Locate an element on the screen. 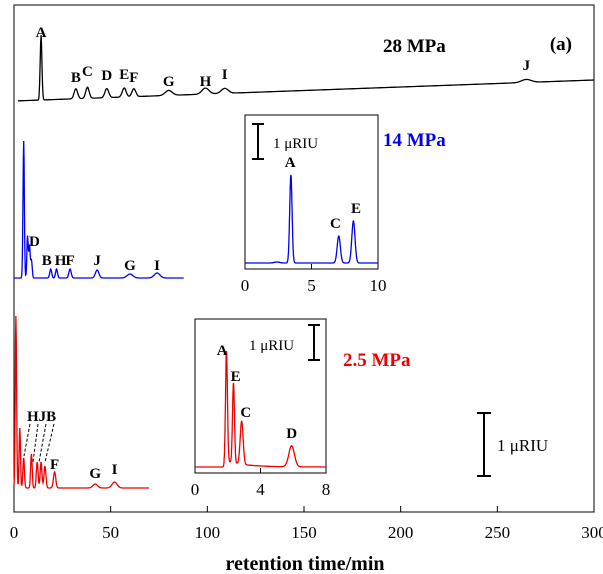  series-name-2-5-mpa: 2.5 MPa is located at coordinates (377, 360).